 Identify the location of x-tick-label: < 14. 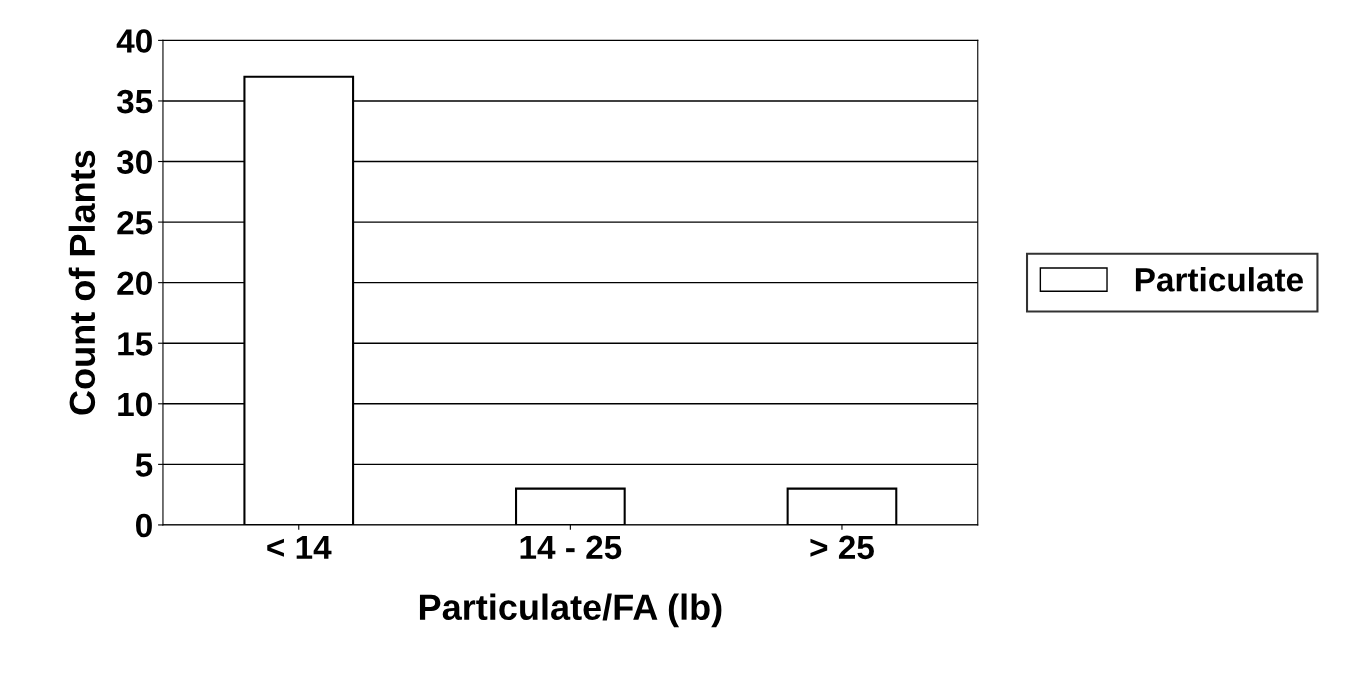
(299, 547).